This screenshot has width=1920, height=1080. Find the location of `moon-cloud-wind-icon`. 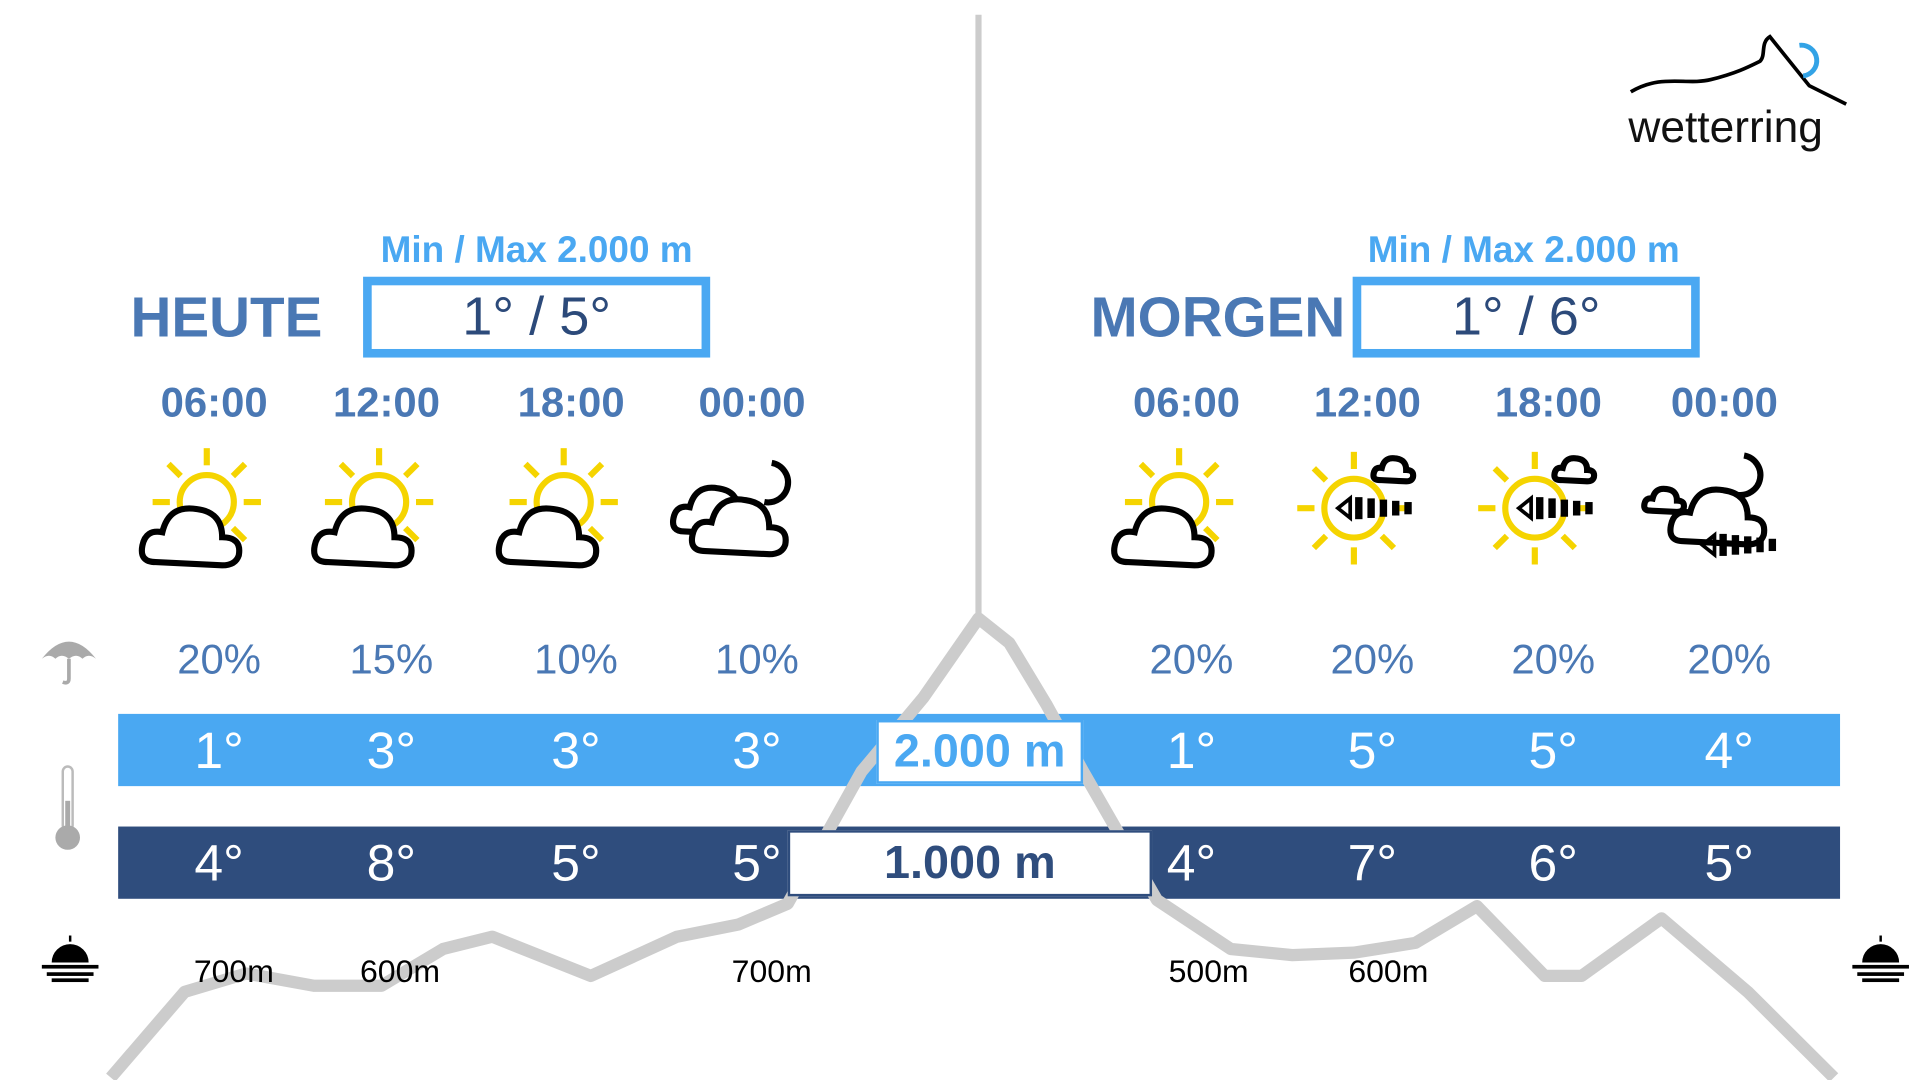

moon-cloud-wind-icon is located at coordinates (1709, 505).